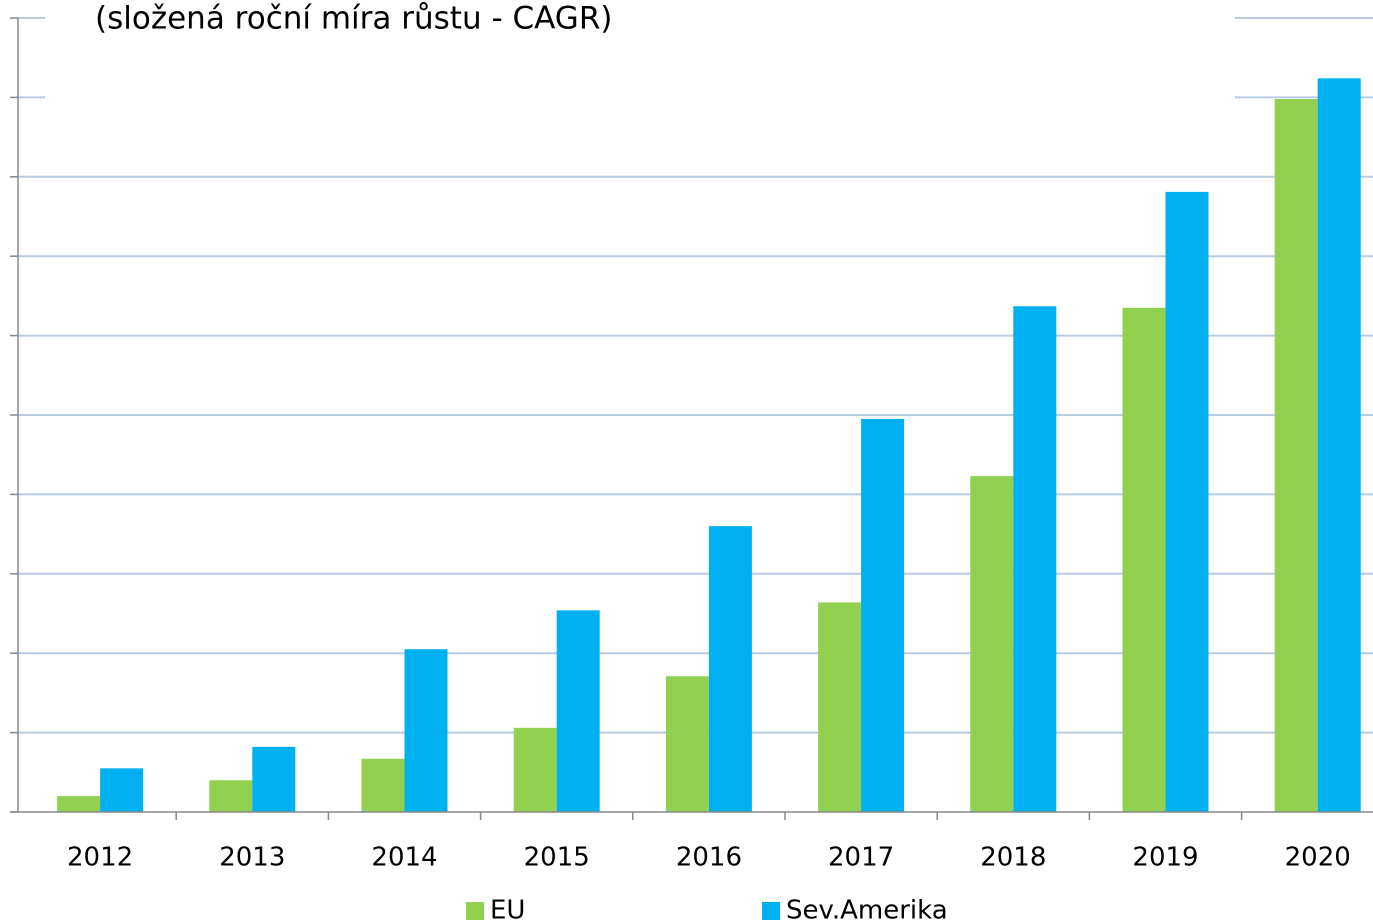 Image resolution: width=1373 pixels, height=924 pixels. What do you see at coordinates (709, 858) in the screenshot?
I see `x-tick-label: 2016` at bounding box center [709, 858].